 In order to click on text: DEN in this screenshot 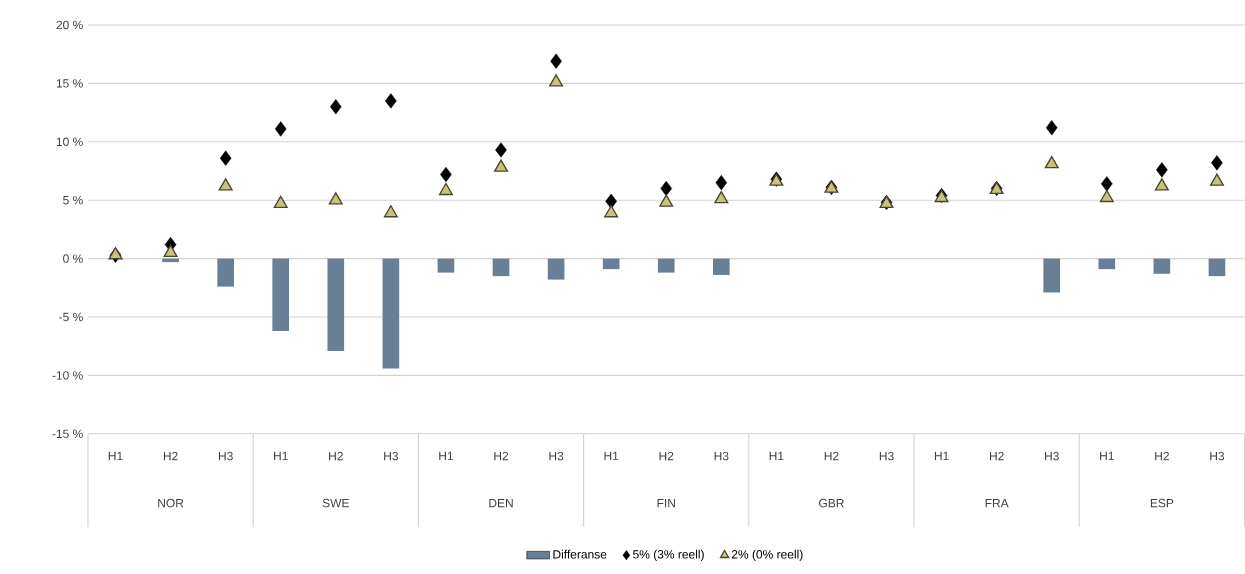, I will do `click(501, 503)`.